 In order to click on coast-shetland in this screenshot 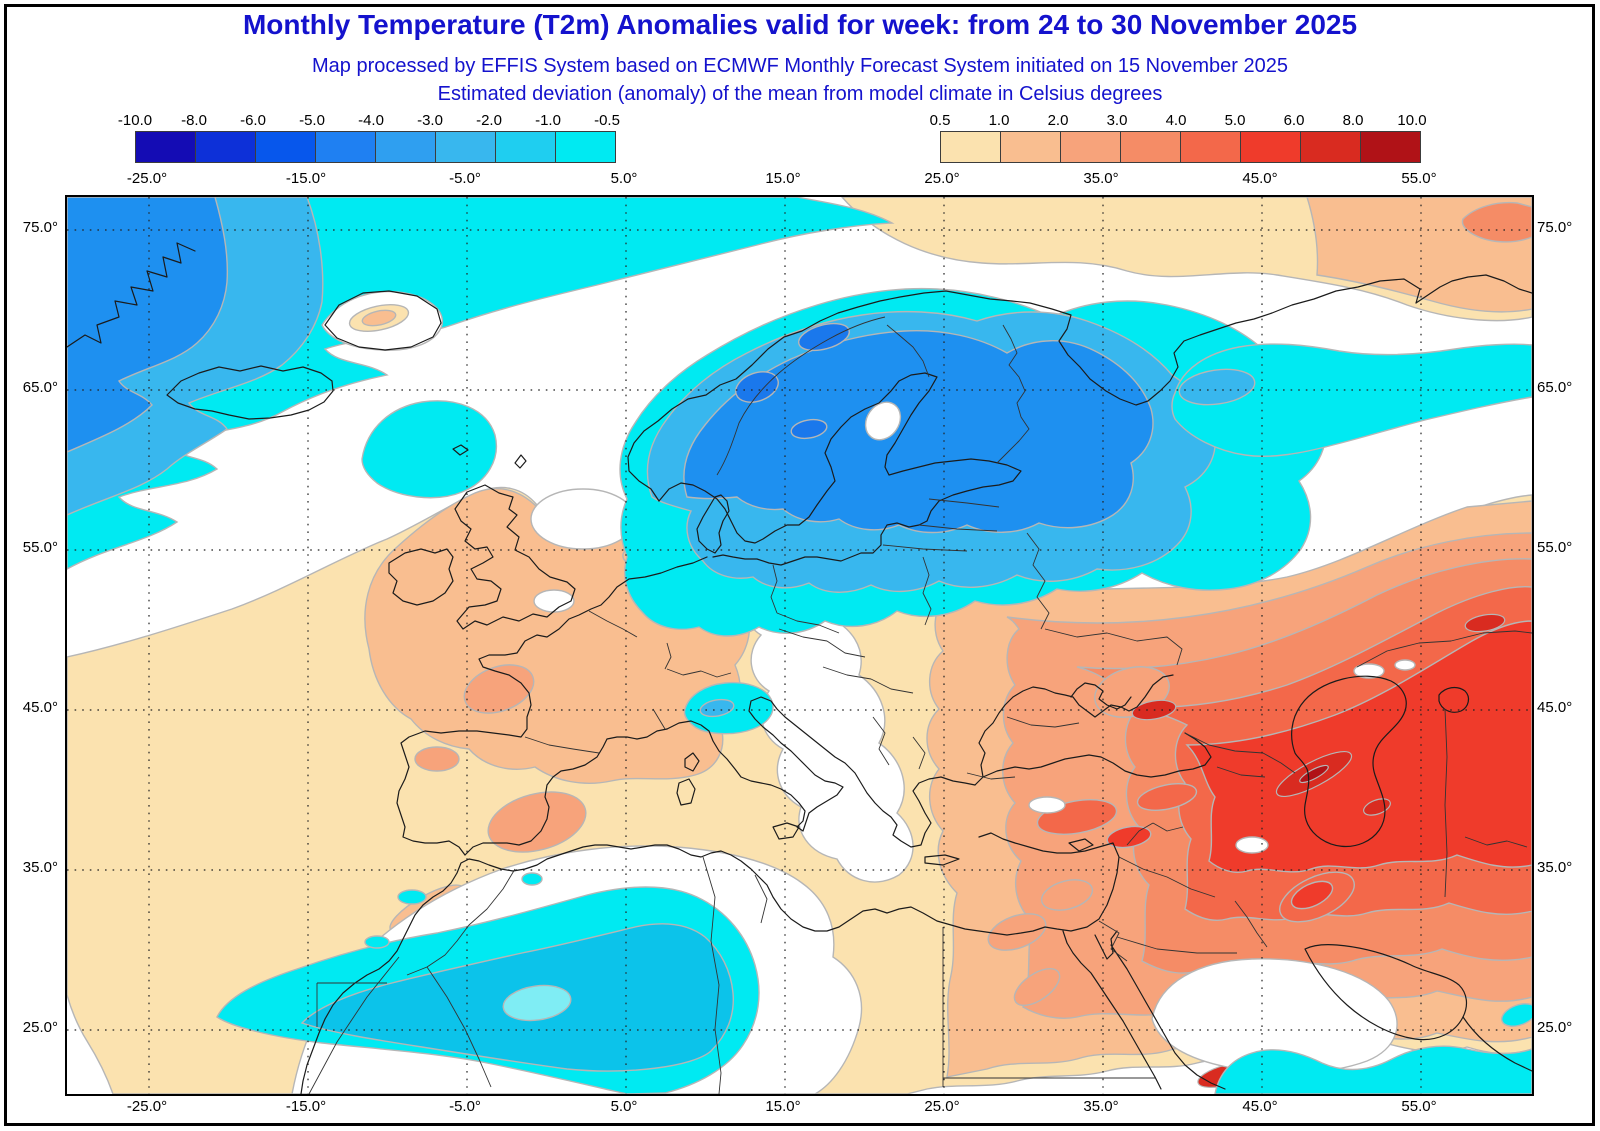, I will do `click(520, 461)`.